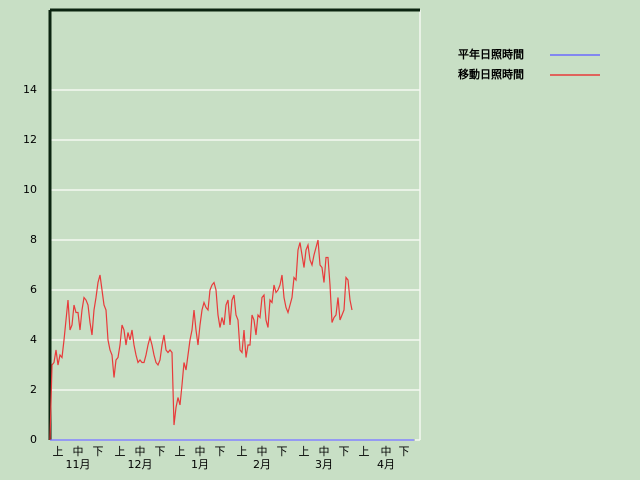 This screenshot has width=640, height=480. Describe the element at coordinates (30, 189) in the screenshot. I see `y-tick-label: 10` at that location.